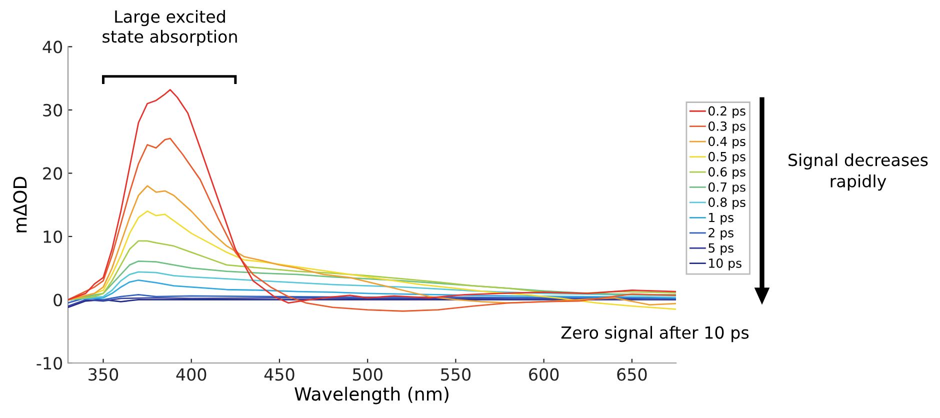 The image size is (940, 418). Describe the element at coordinates (367, 374) in the screenshot. I see `x-tick-label: 500` at that location.